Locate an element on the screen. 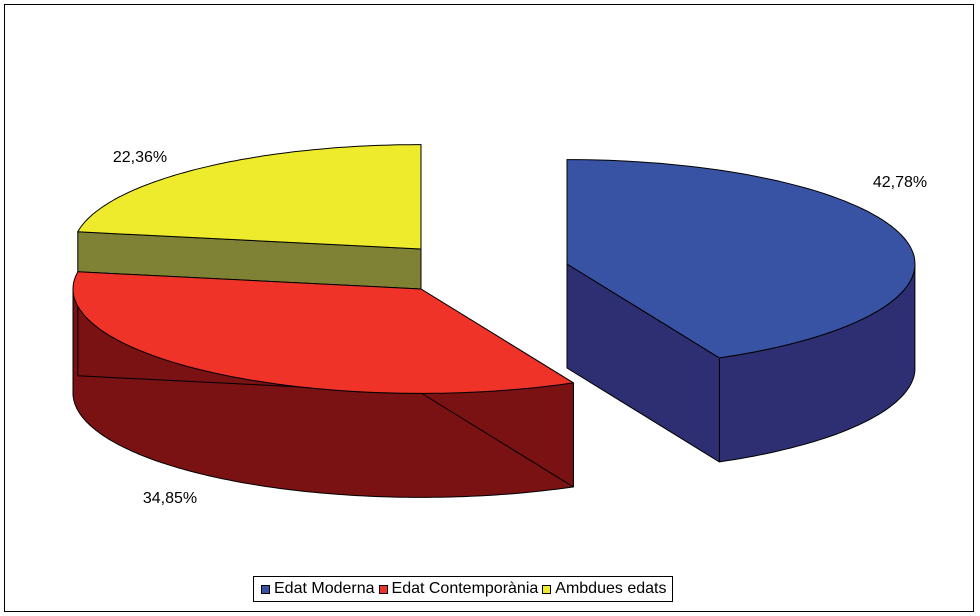  data-label-edat-contemporania: 34,85% is located at coordinates (170, 498).